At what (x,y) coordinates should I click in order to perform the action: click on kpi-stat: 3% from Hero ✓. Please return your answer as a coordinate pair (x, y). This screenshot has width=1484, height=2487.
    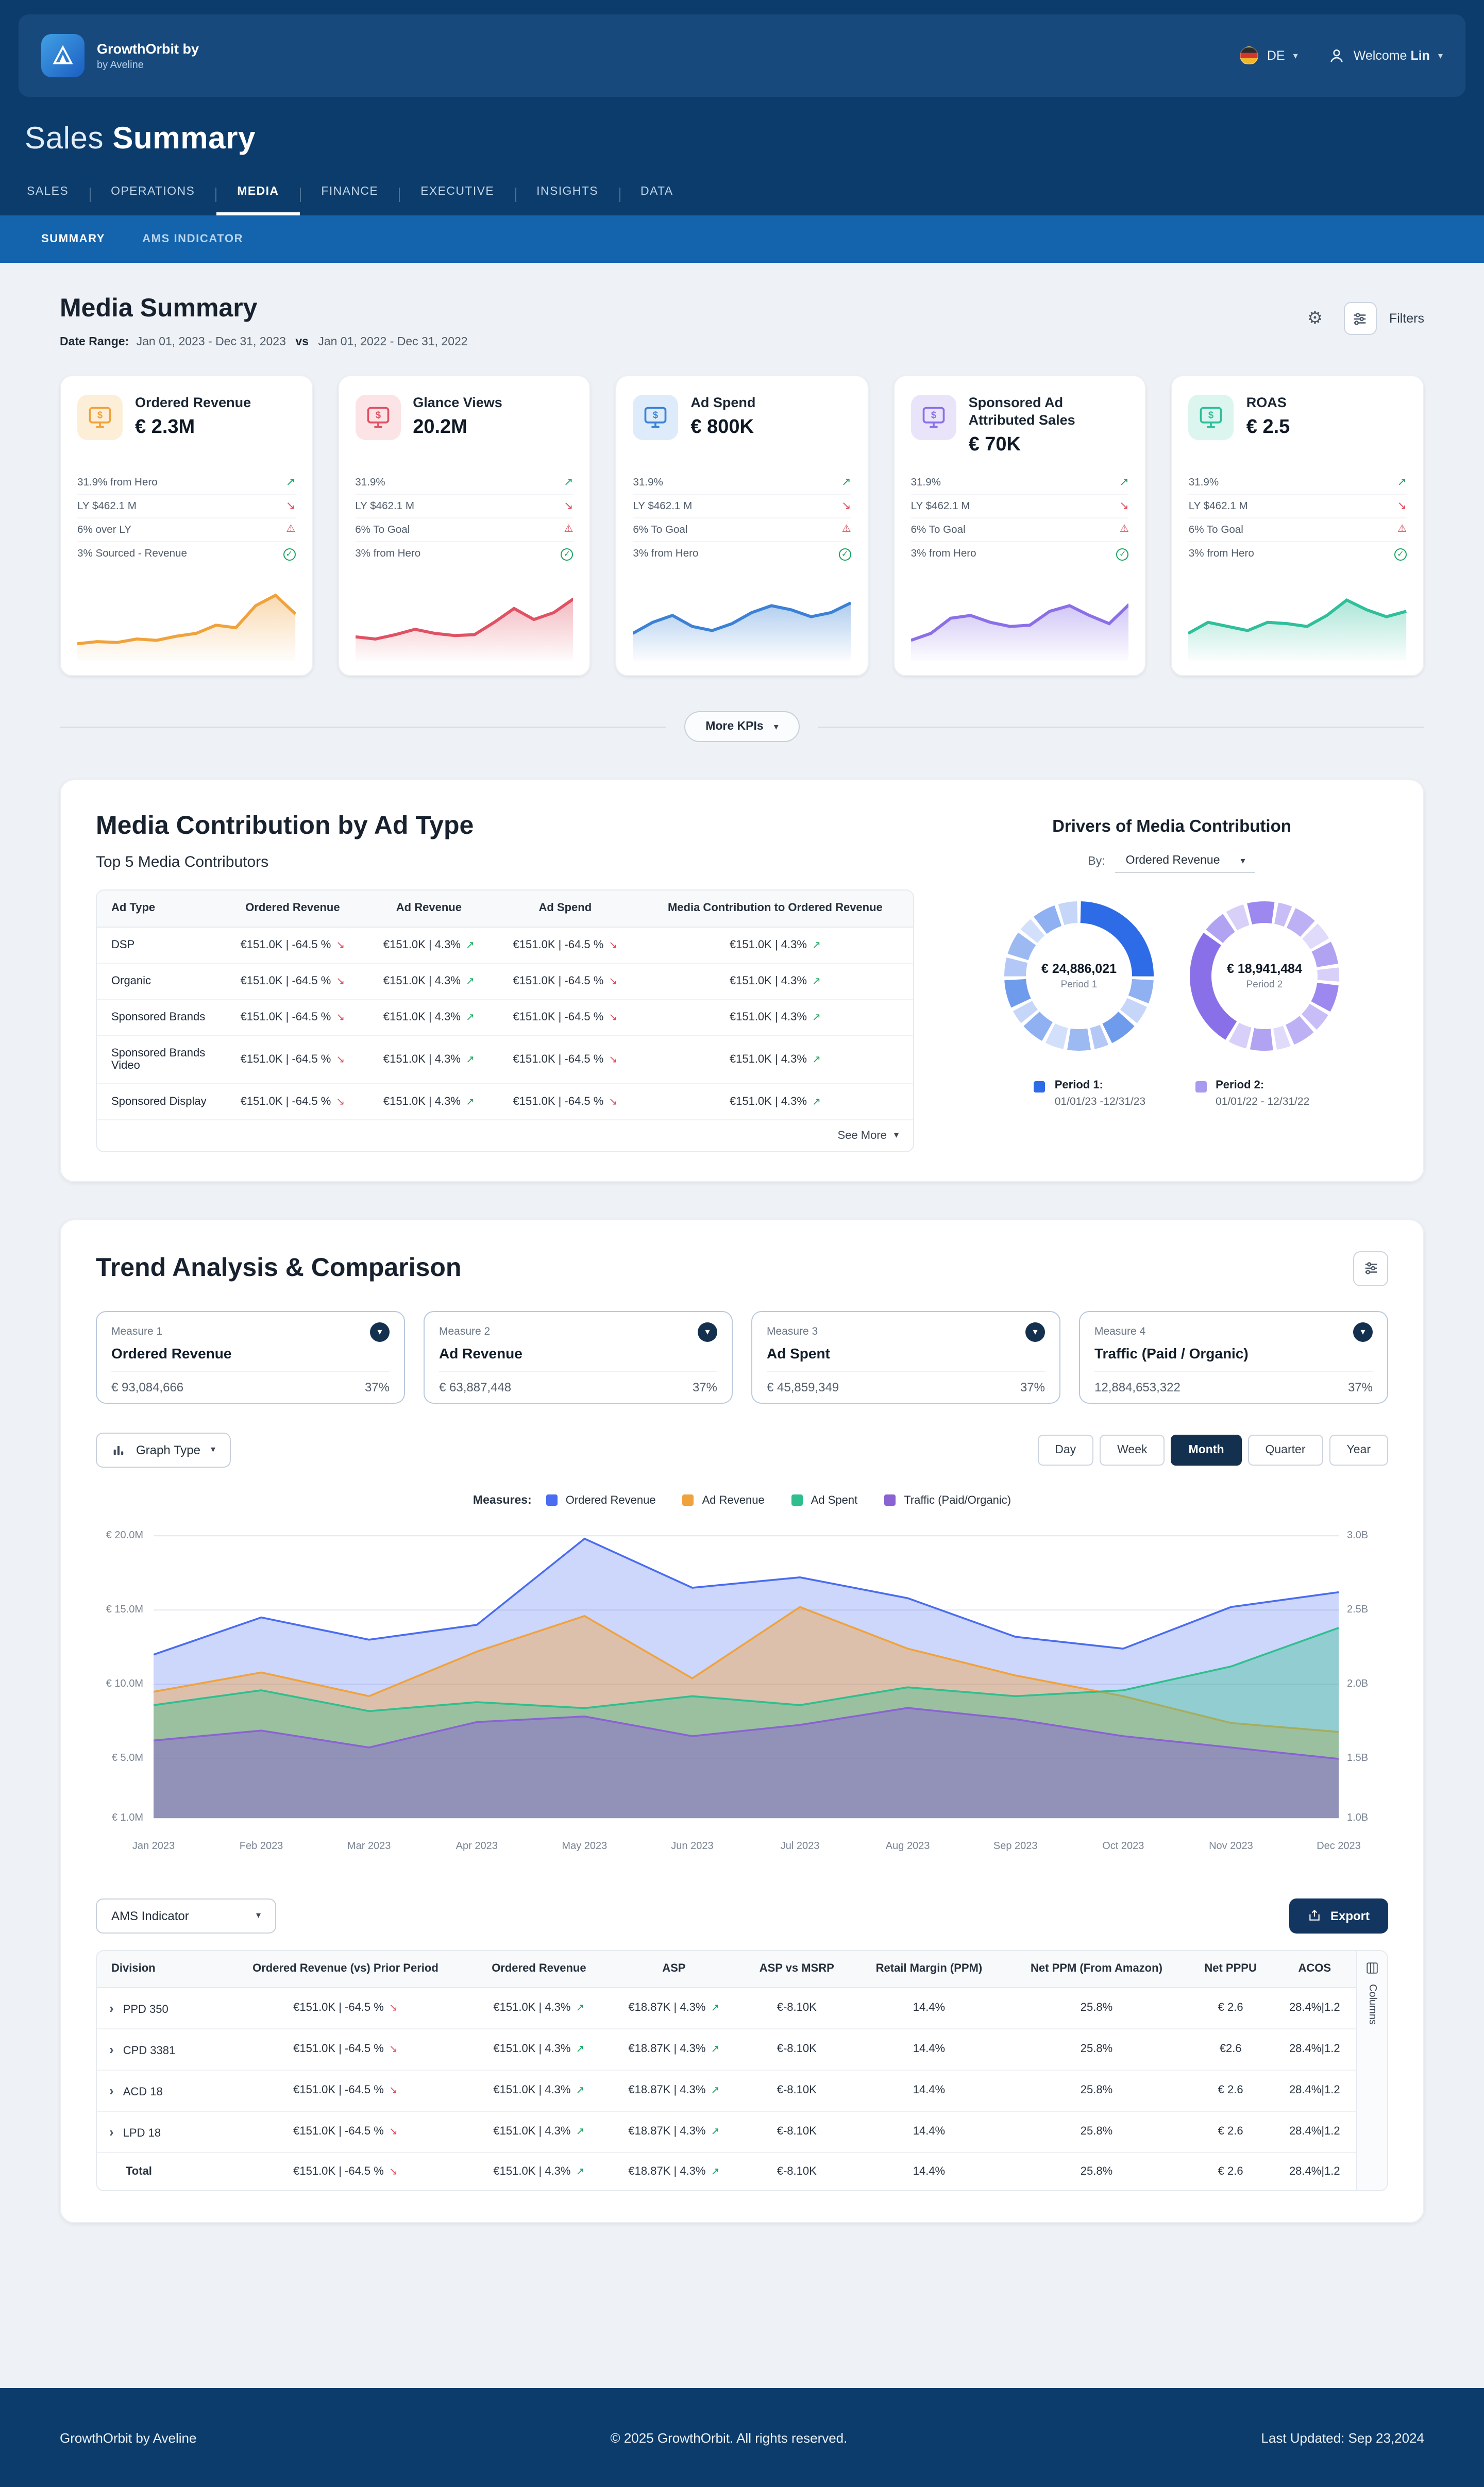
    Looking at the image, I should click on (742, 554).